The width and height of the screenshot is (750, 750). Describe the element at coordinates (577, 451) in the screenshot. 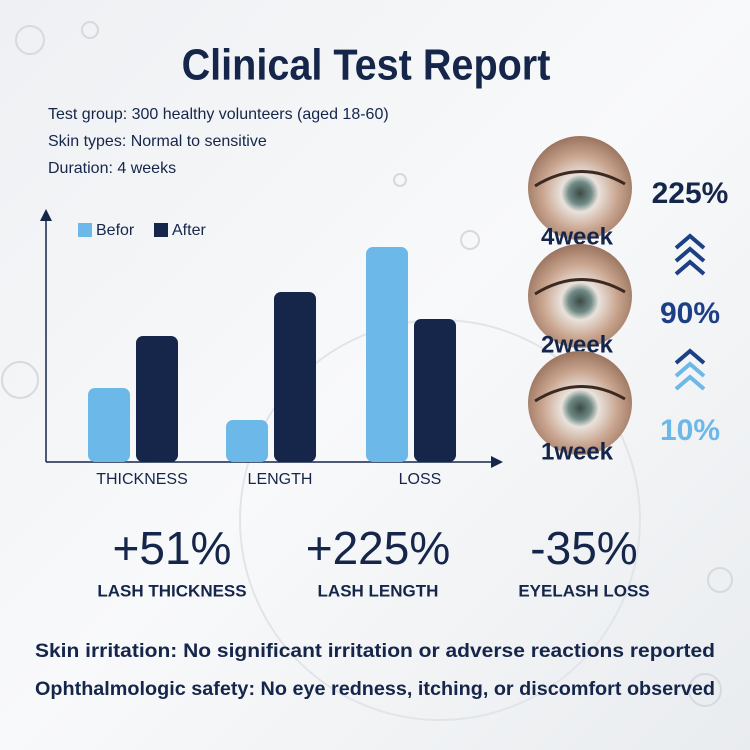

I see `week-label: 1week` at that location.